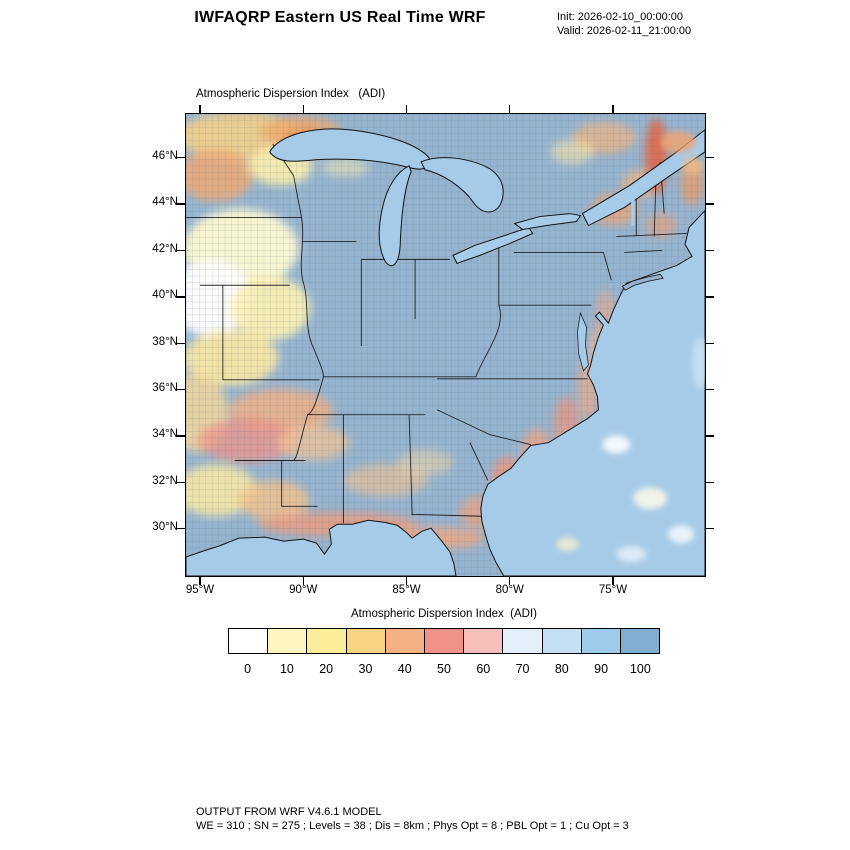 The width and height of the screenshot is (850, 850). Describe the element at coordinates (289, 812) in the screenshot. I see `footer-model-line: OUTPUT FROM WRF V4.6.1 MODEL` at that location.